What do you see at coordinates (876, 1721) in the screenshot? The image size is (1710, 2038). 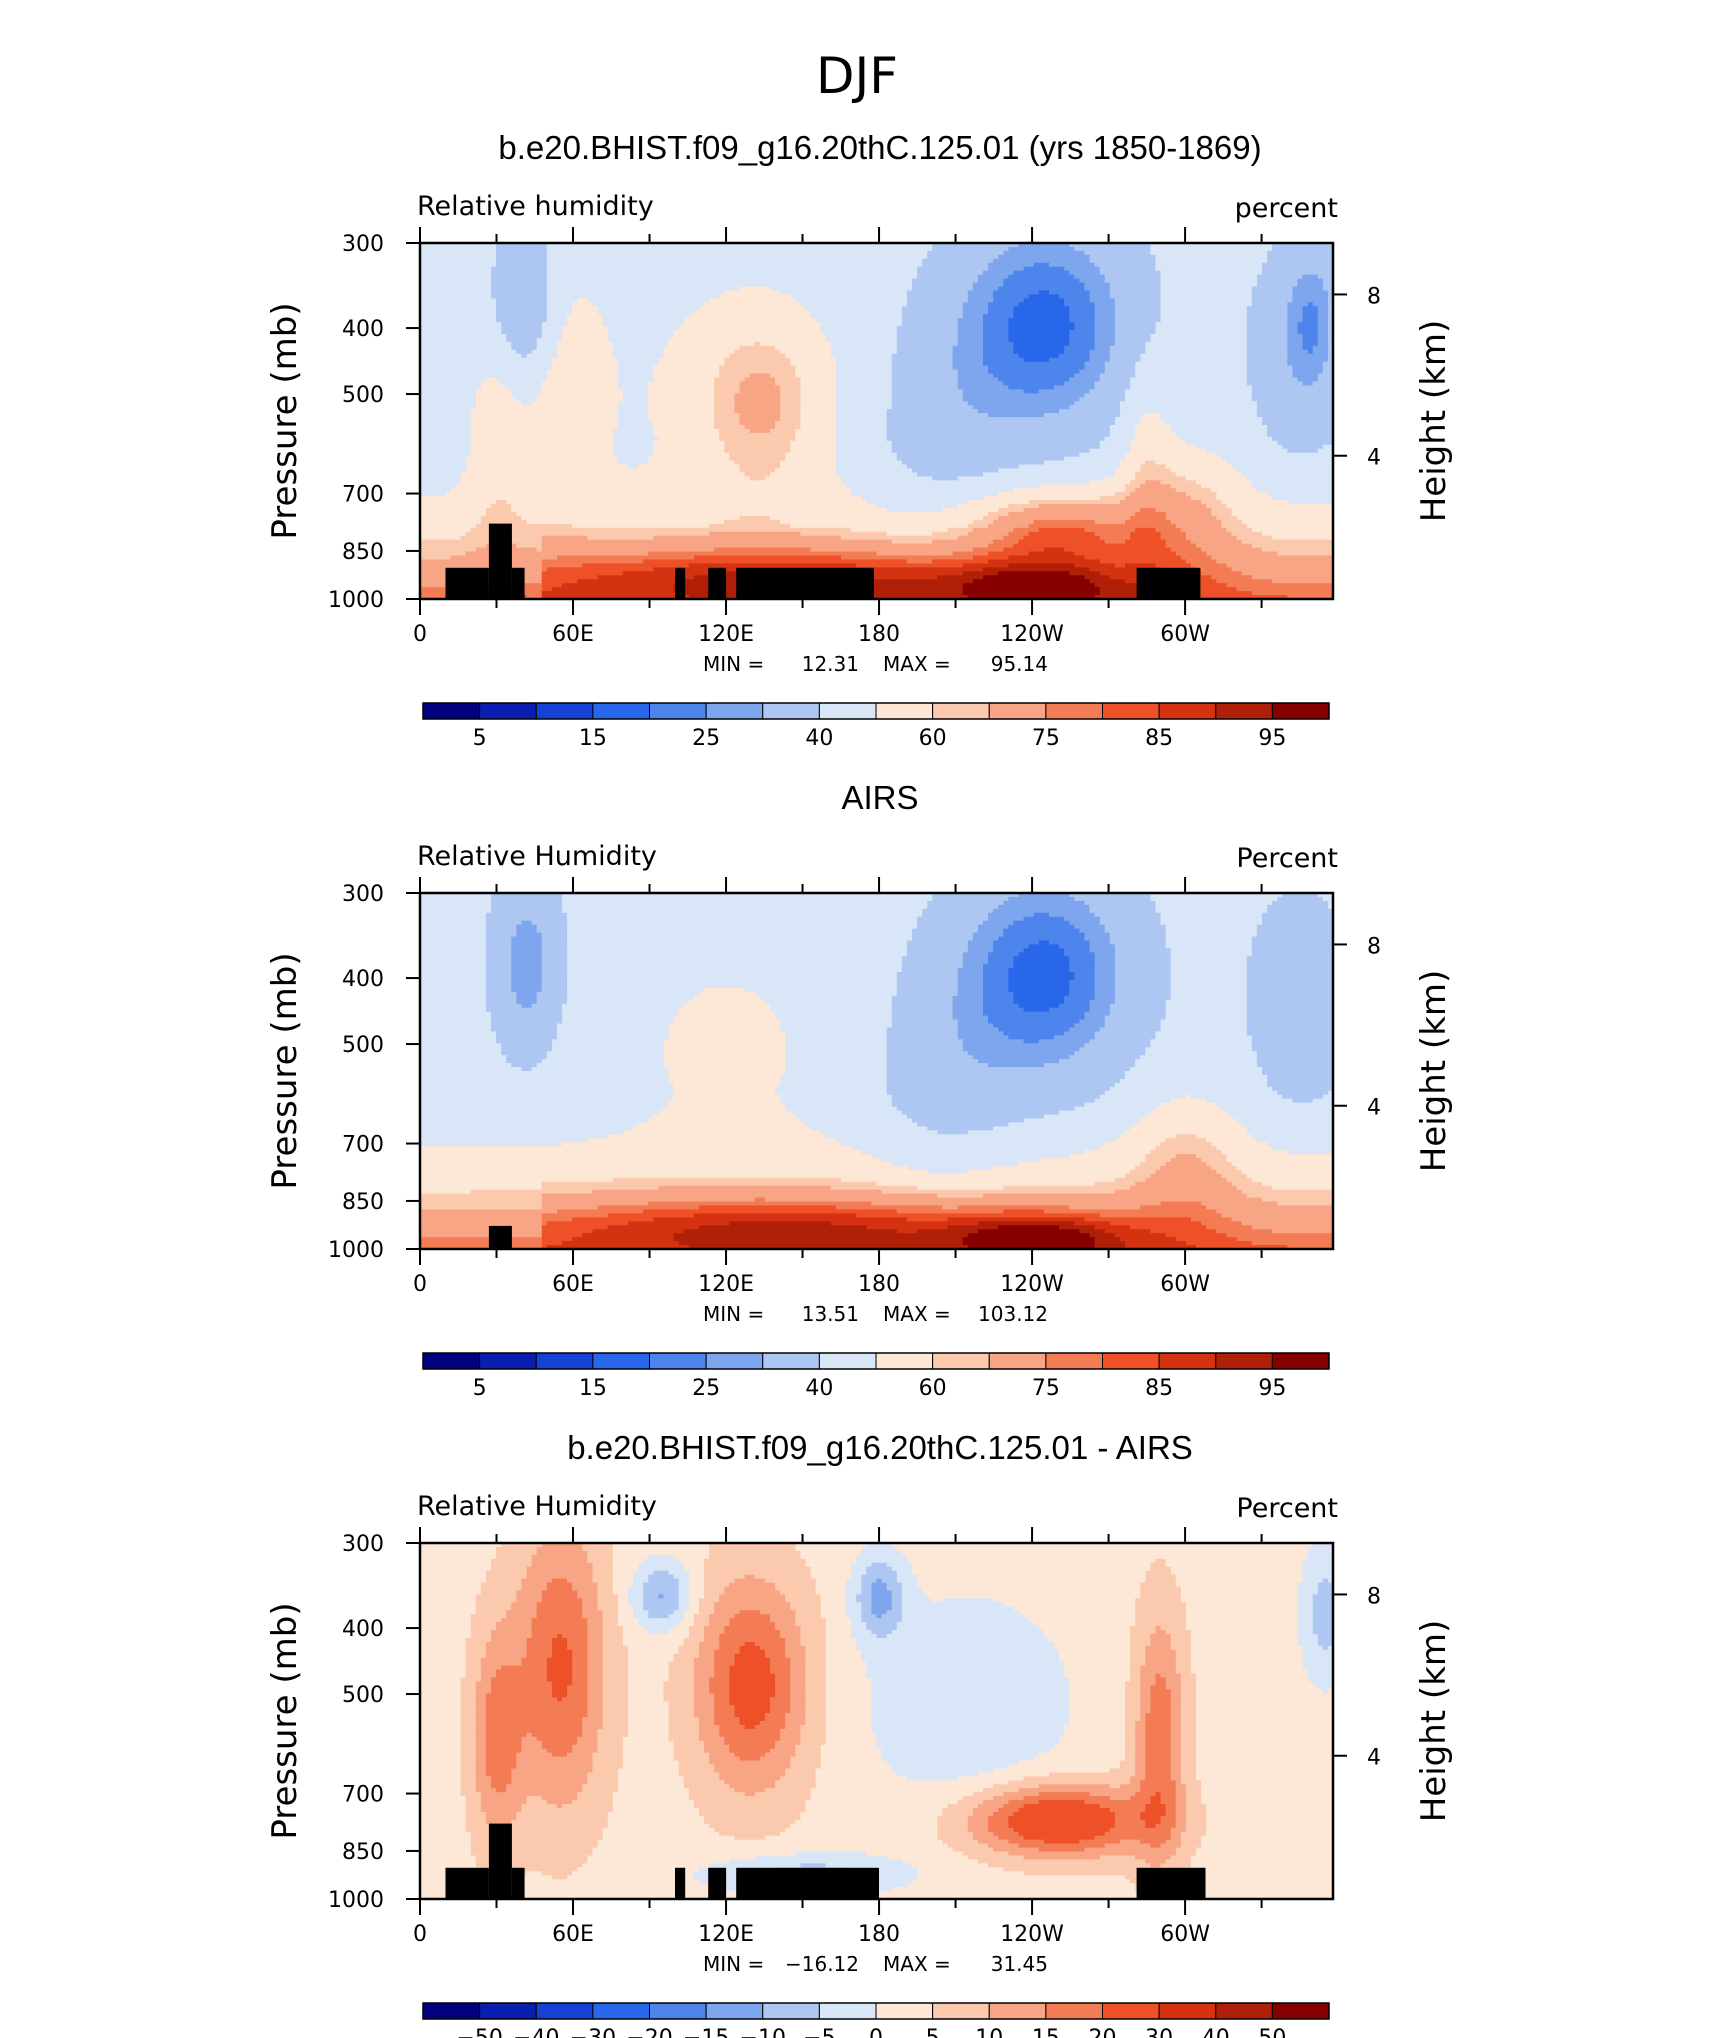 I see `plot-frame` at bounding box center [876, 1721].